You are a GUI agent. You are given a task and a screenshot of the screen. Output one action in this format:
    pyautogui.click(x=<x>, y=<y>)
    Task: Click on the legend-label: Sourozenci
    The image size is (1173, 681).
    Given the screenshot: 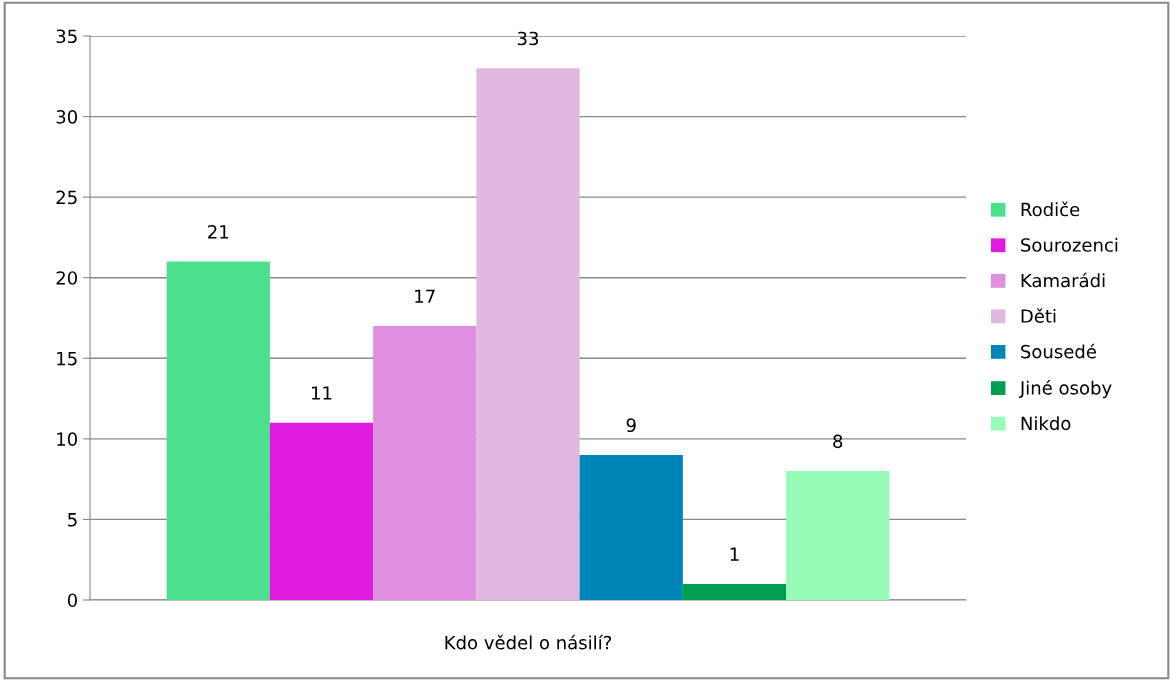 What is the action you would take?
    pyautogui.click(x=1069, y=244)
    